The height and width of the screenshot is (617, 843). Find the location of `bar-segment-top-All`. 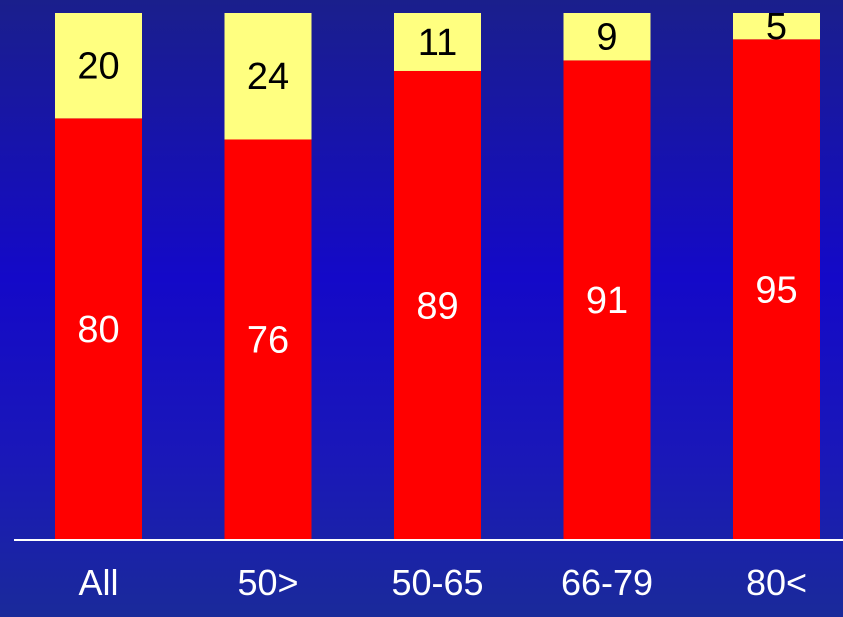

bar-segment-top-All is located at coordinates (98, 66).